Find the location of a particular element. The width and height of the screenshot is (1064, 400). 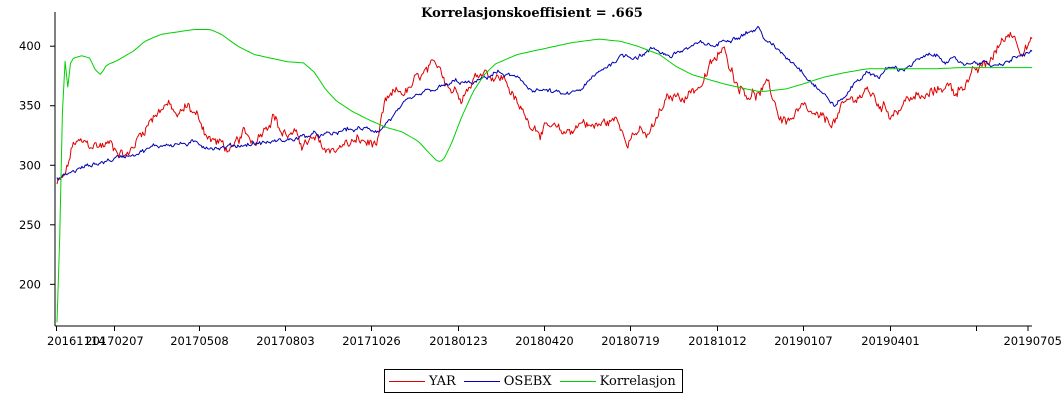

x-tick-label: 20181012 is located at coordinates (717, 341).